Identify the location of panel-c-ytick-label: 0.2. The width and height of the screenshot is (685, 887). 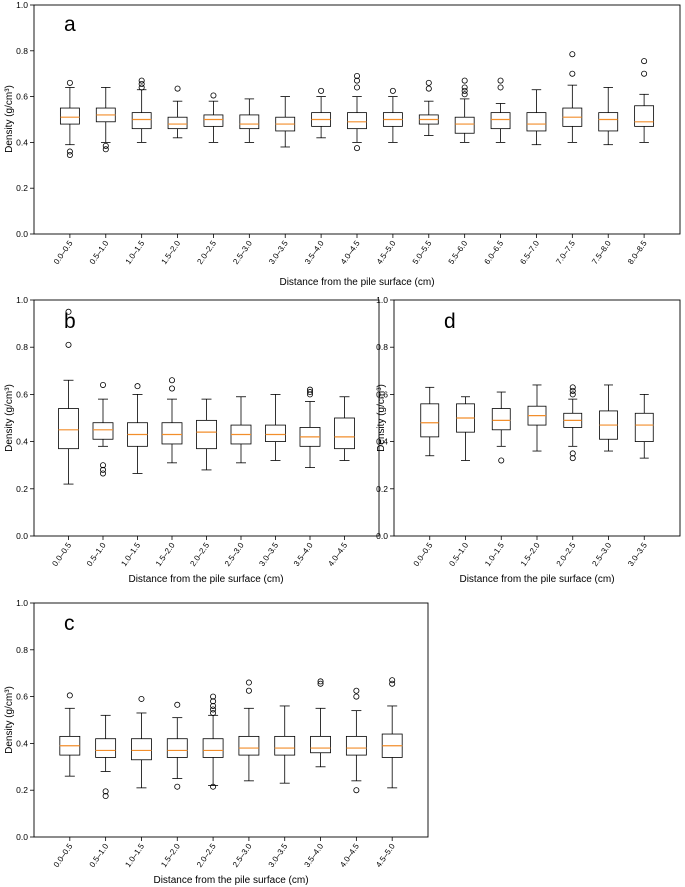
(22, 790).